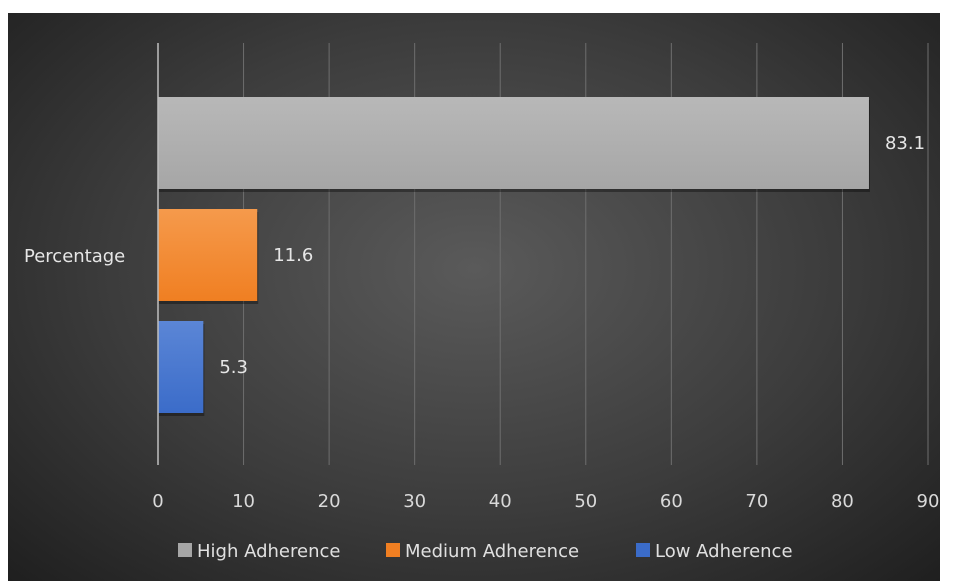 This screenshot has height=583, width=954. What do you see at coordinates (585, 501) in the screenshot?
I see `x-tick-label: 50` at bounding box center [585, 501].